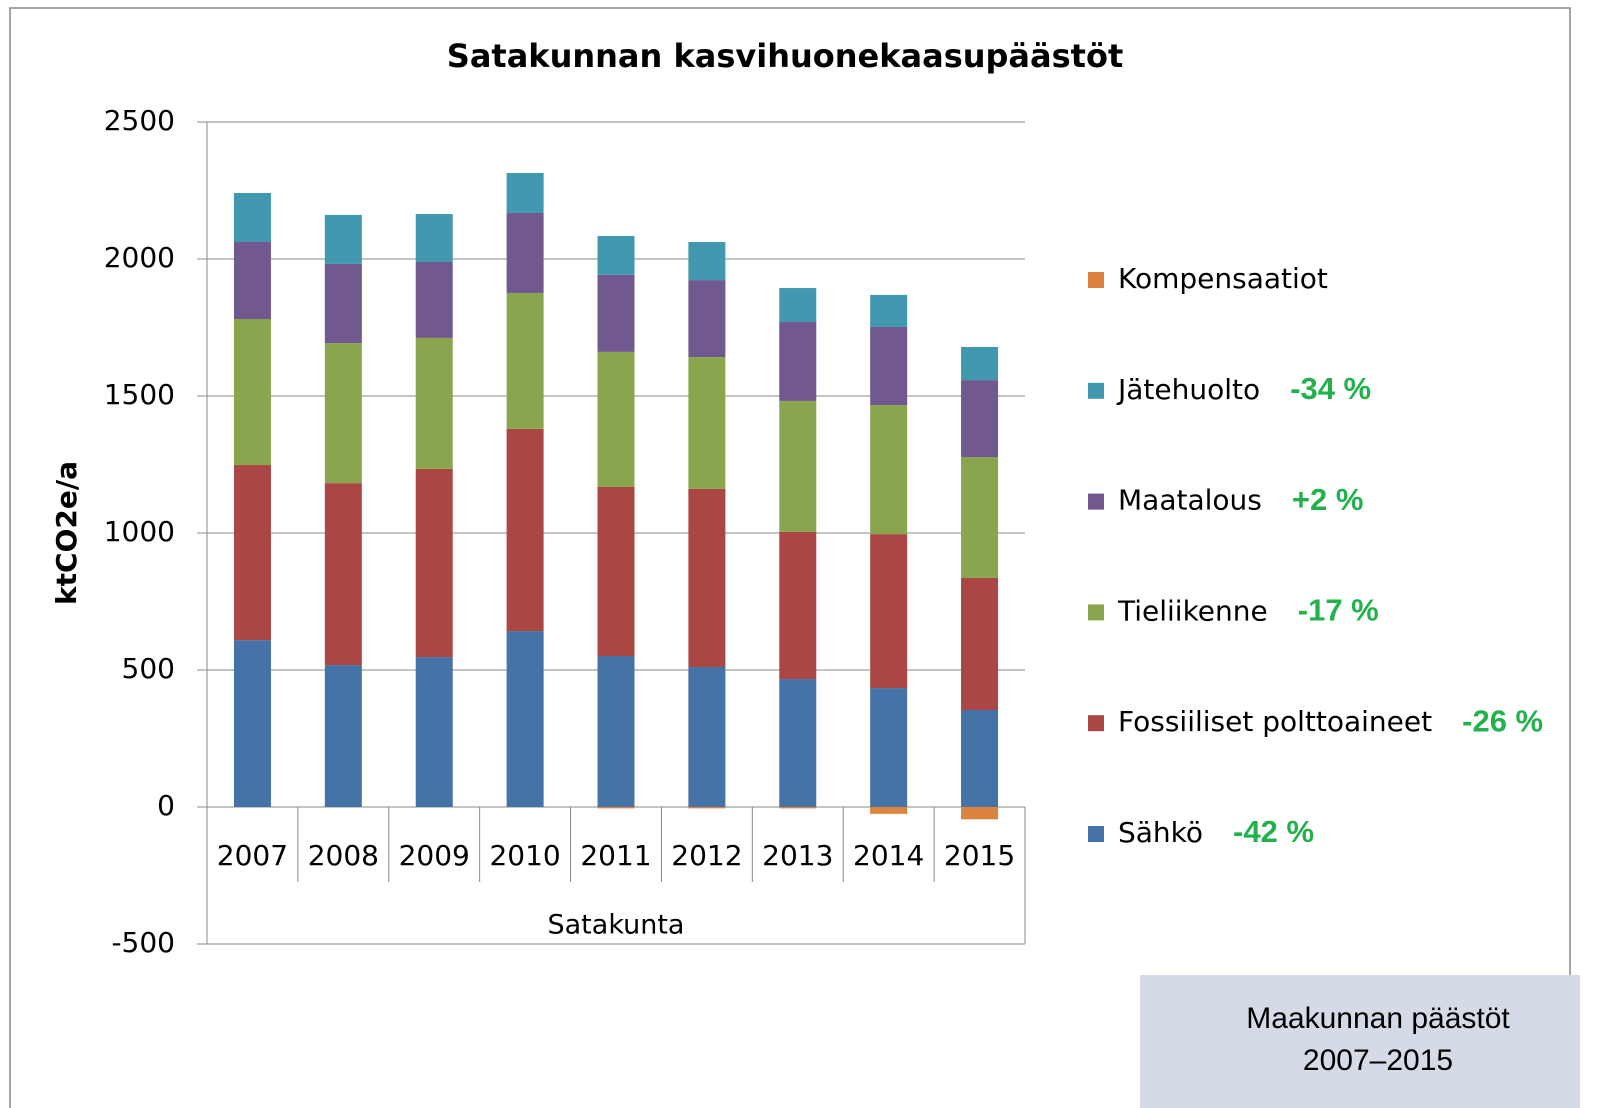 This screenshot has width=1610, height=1108. I want to click on x-axis-label: Satakunta, so click(616, 925).